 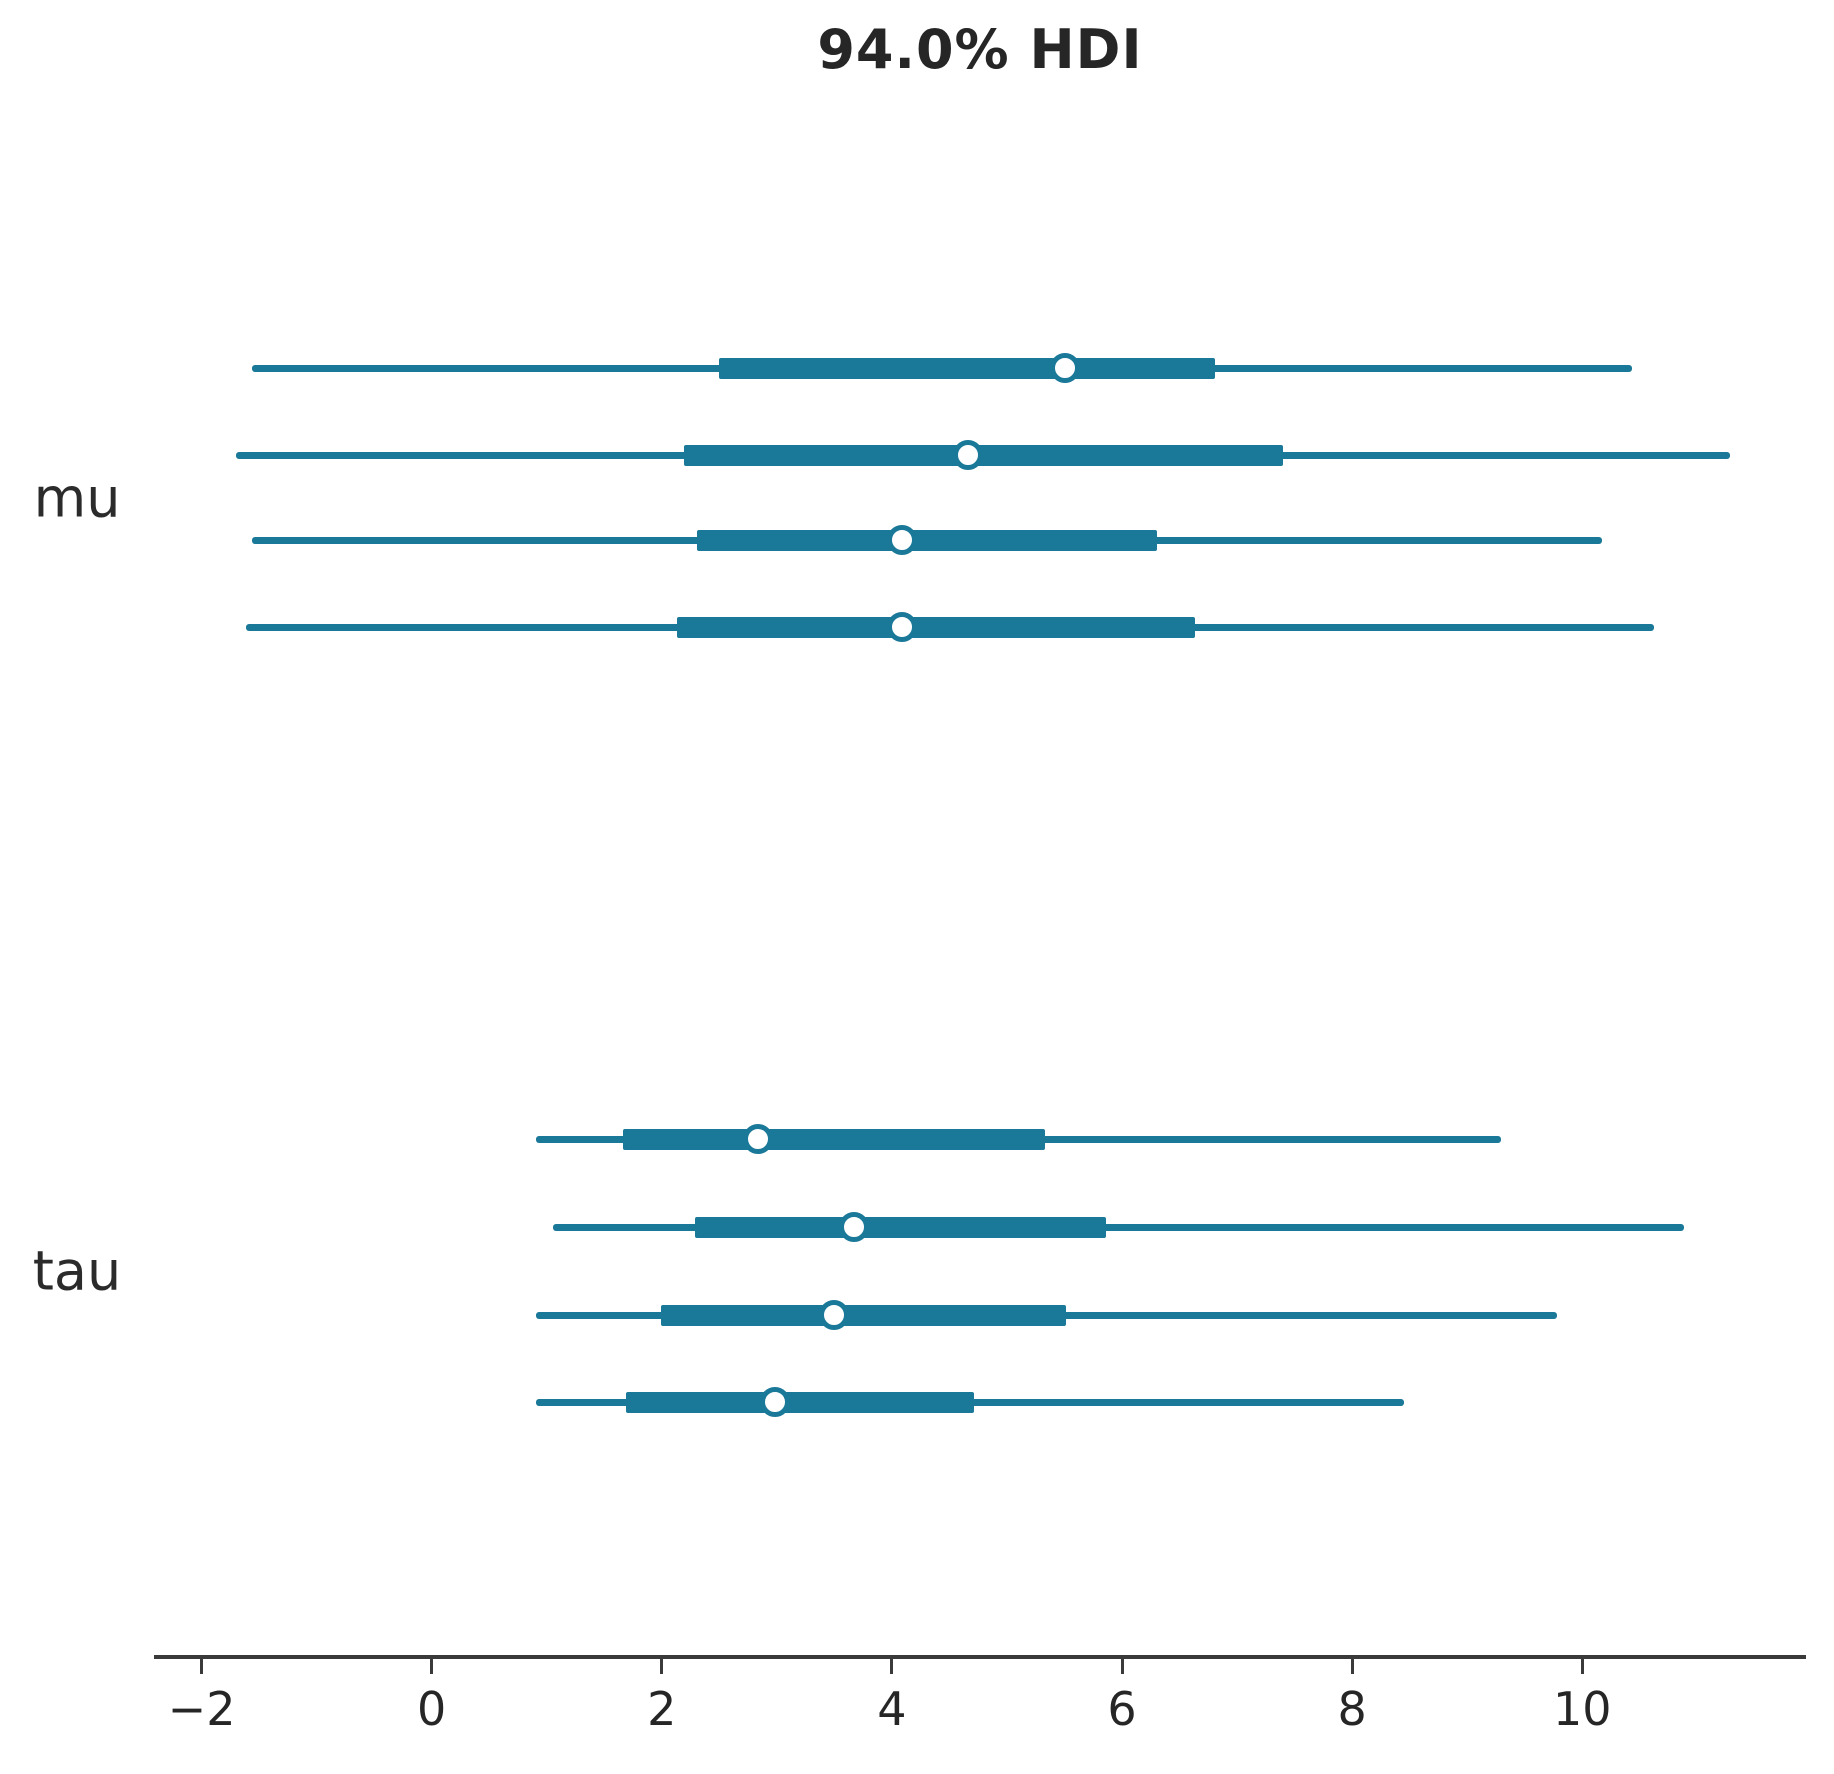 What do you see at coordinates (967, 455) in the screenshot?
I see `median-marker-mu-chain1` at bounding box center [967, 455].